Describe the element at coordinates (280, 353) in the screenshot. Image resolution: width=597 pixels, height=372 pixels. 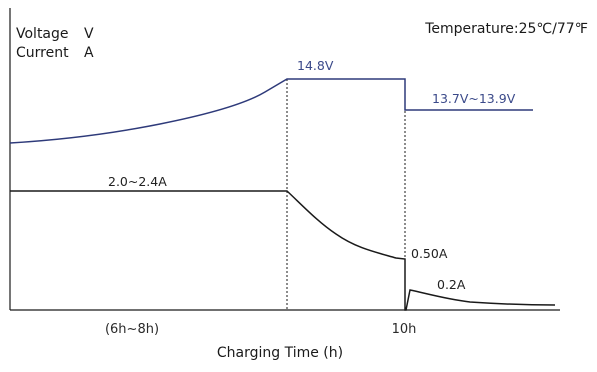
I see `x-axis-title: Charging Time (h)` at that location.